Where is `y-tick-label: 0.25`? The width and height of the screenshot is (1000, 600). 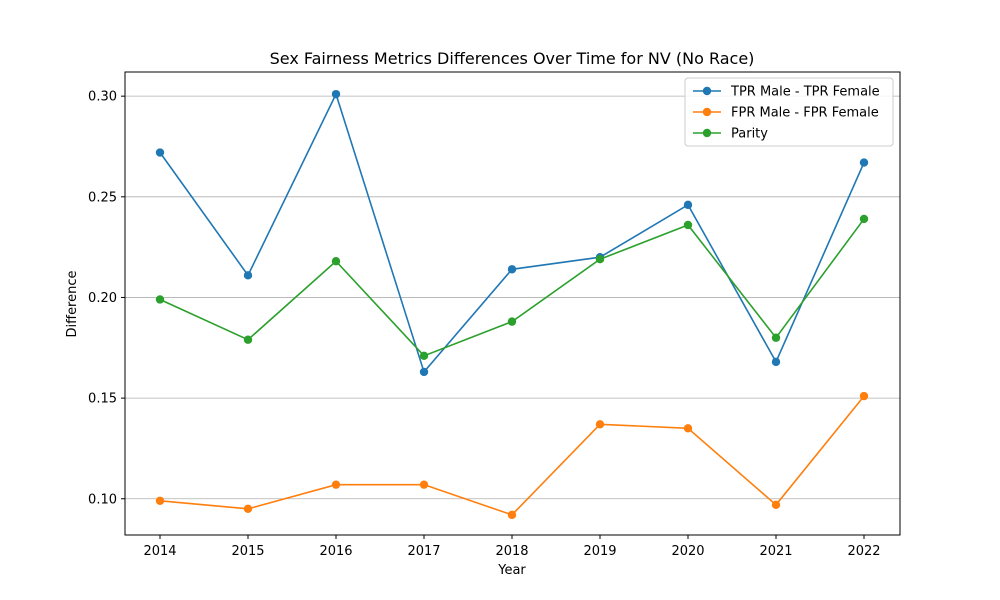
y-tick-label: 0.25 is located at coordinates (102, 197).